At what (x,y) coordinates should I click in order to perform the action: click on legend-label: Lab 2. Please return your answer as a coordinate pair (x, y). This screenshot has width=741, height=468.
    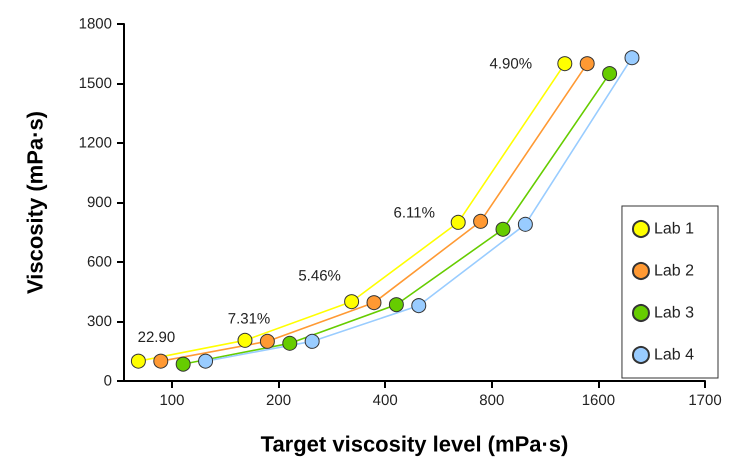
    Looking at the image, I should click on (674, 271).